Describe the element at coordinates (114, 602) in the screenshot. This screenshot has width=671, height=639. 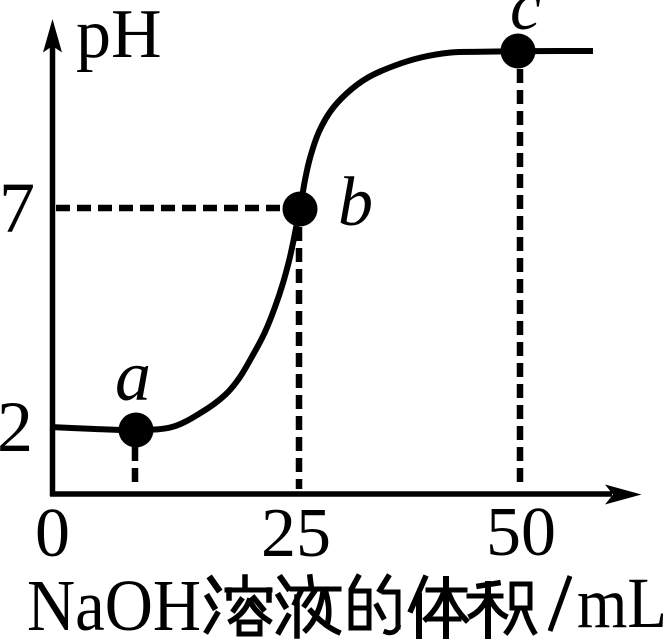
I see `svg-text: NaOH` at that location.